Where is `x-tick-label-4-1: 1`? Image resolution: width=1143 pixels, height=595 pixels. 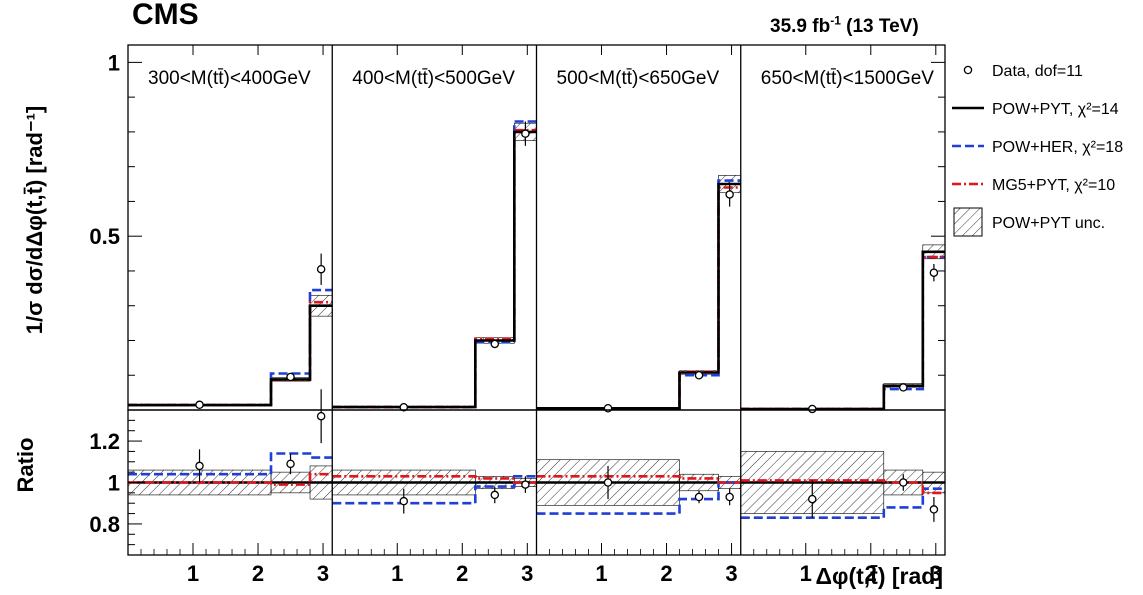
x-tick-label-4-1: 1 is located at coordinates (806, 573).